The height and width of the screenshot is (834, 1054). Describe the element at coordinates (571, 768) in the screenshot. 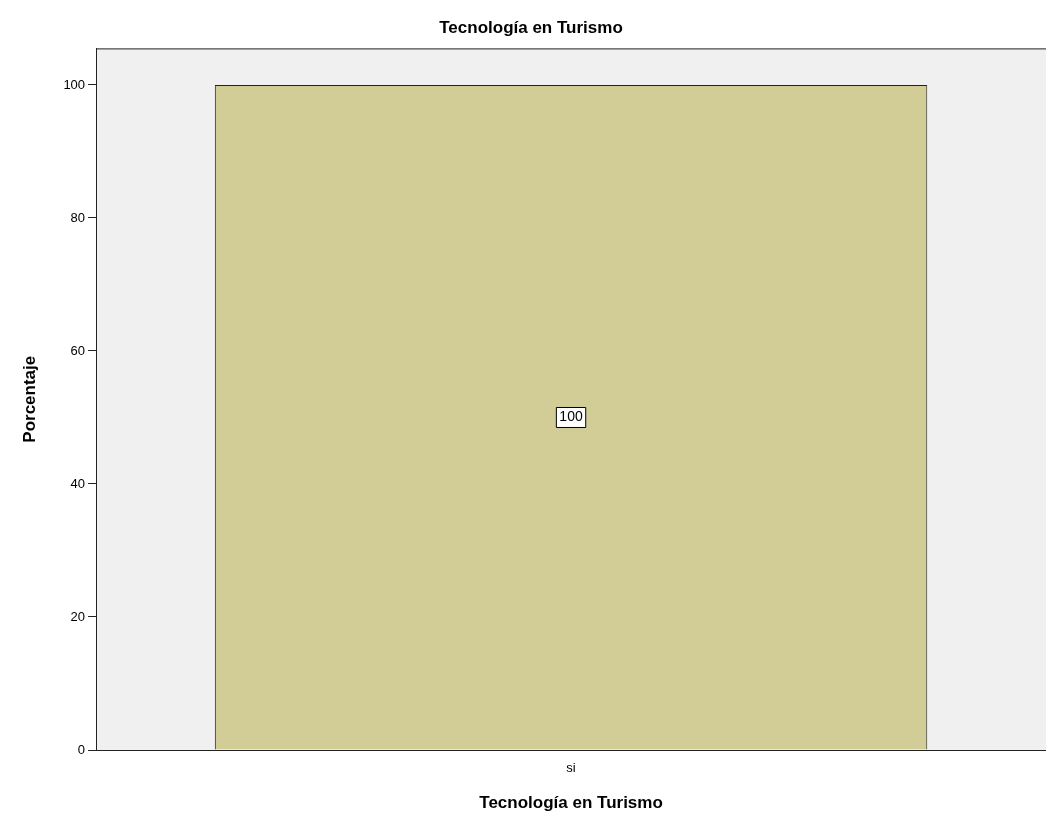

I see `x-tick-label: si` at that location.